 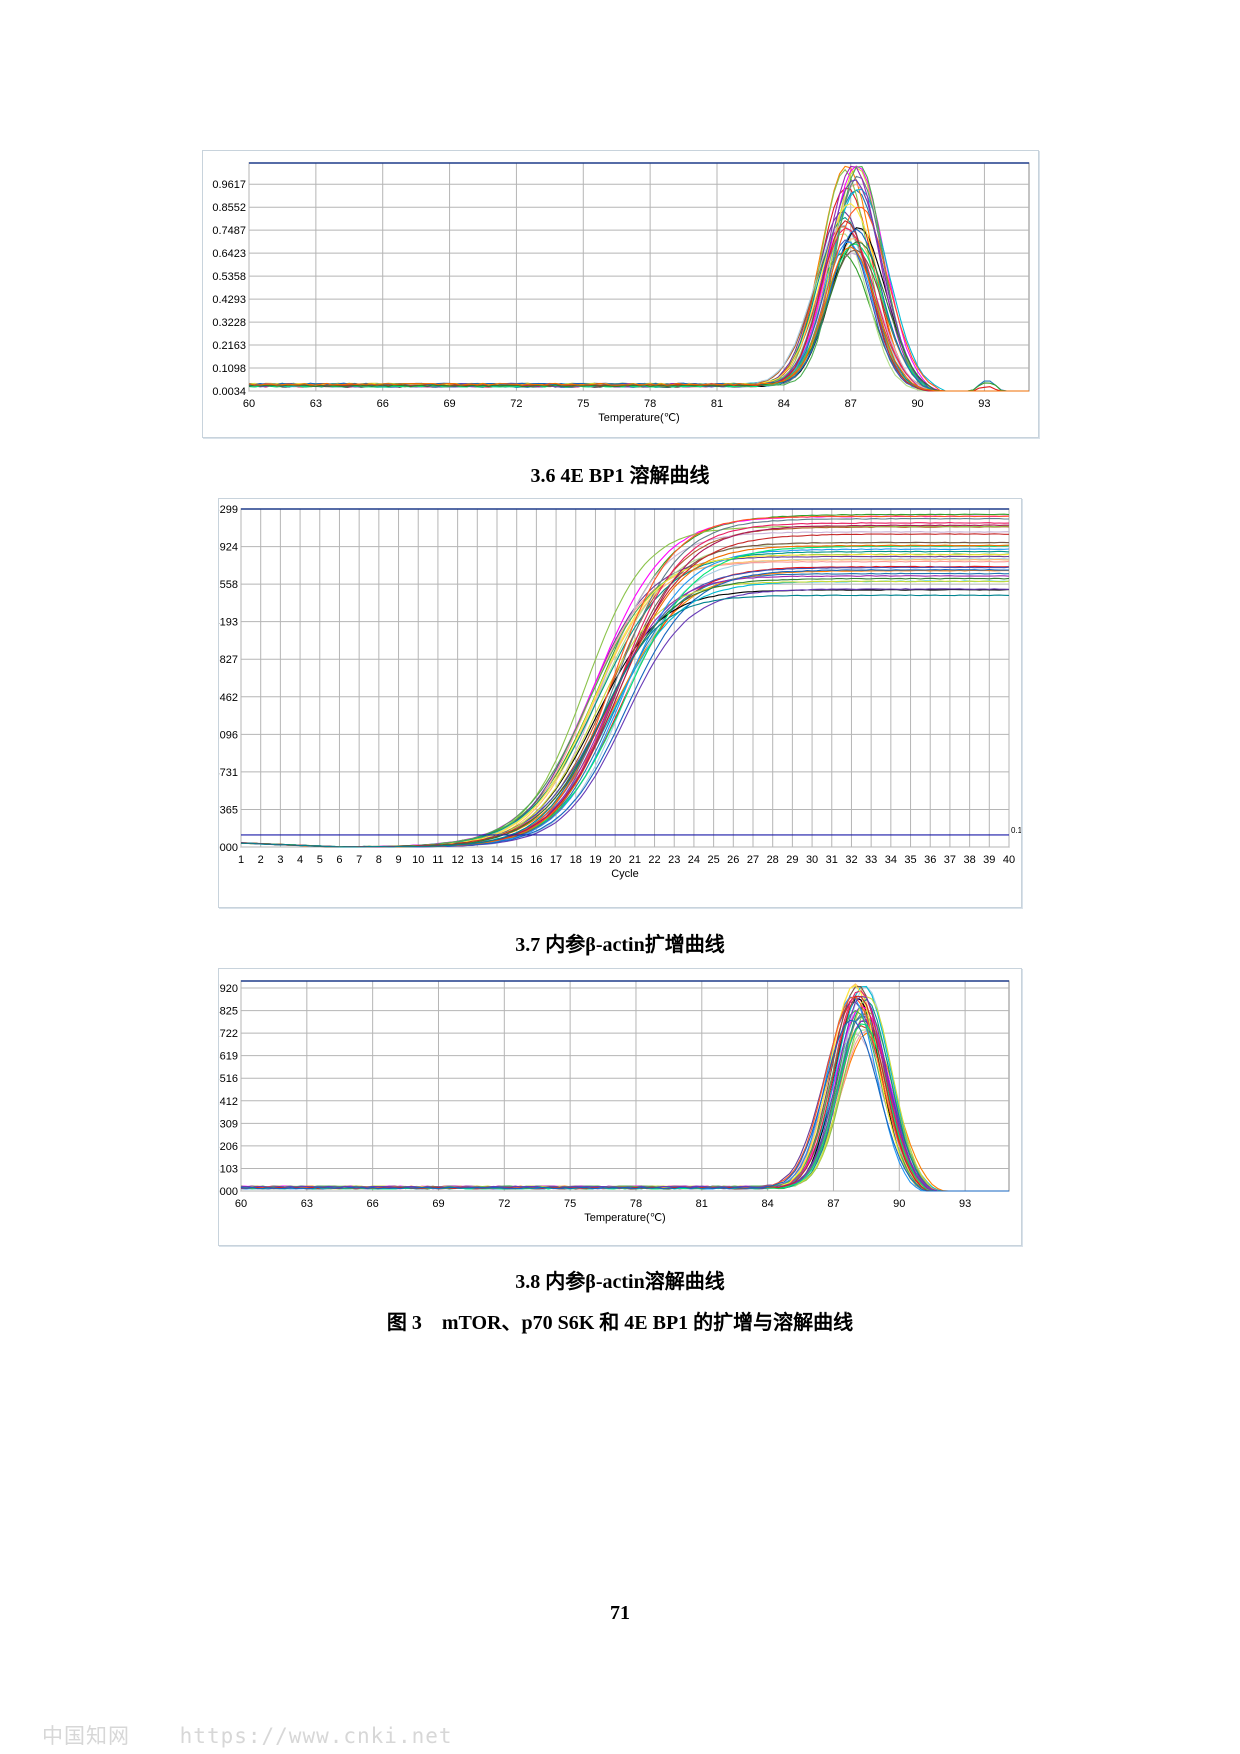 I want to click on melt2-x-tick-label: 93, so click(x=965, y=1204).